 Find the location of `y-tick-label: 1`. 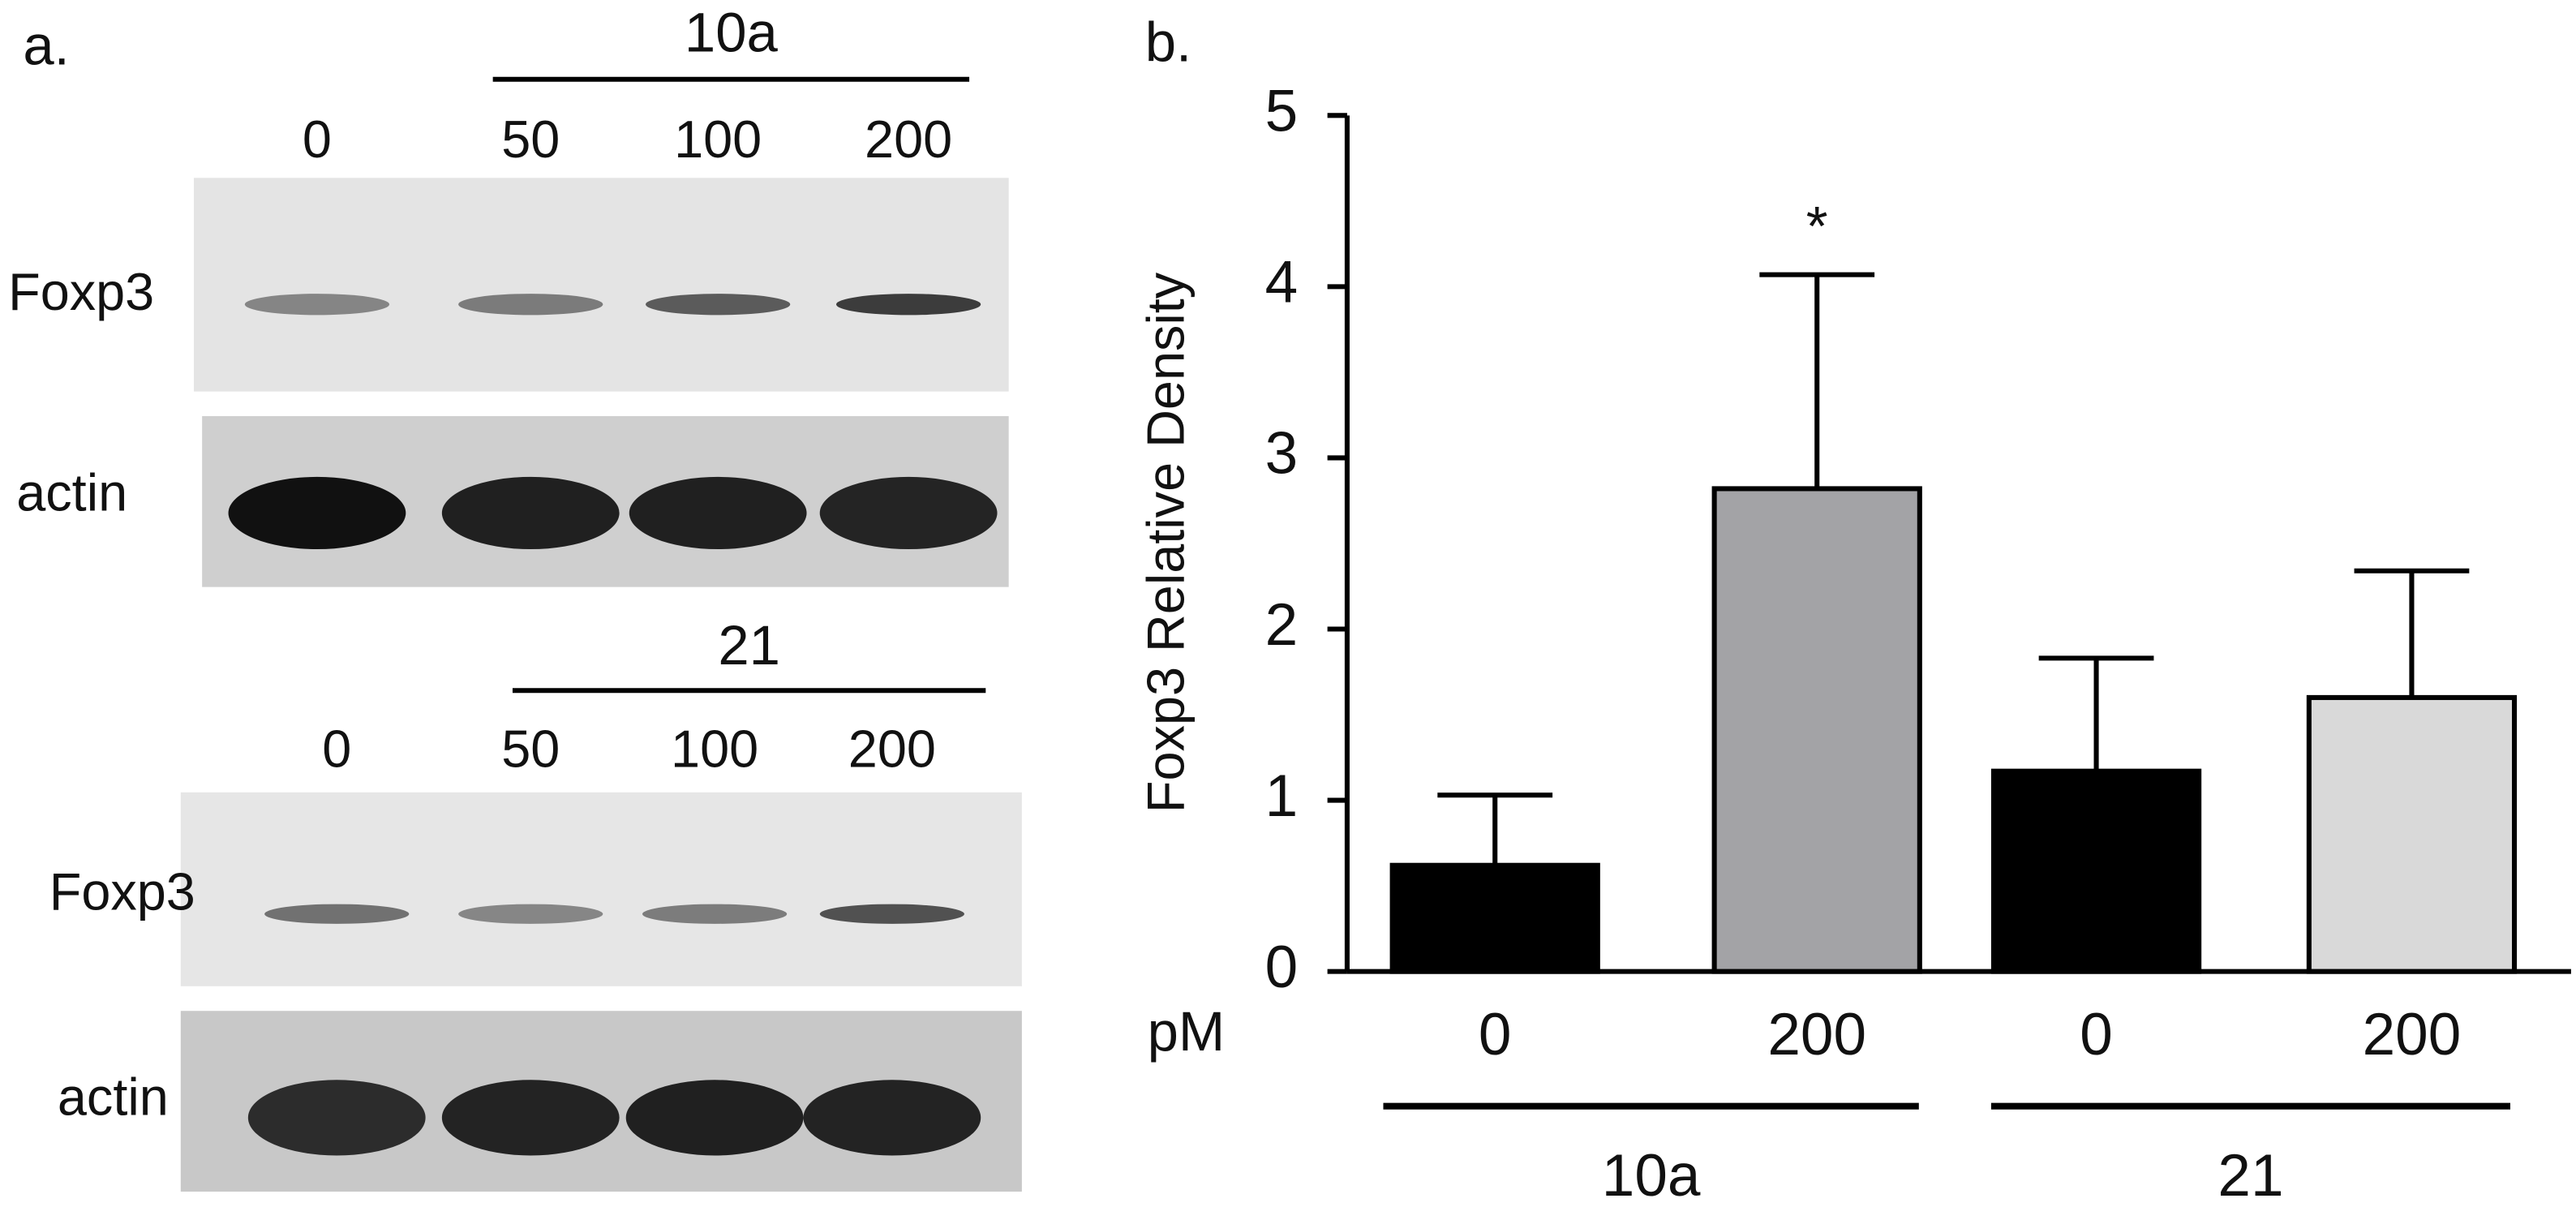

y-tick-label: 1 is located at coordinates (1282, 796).